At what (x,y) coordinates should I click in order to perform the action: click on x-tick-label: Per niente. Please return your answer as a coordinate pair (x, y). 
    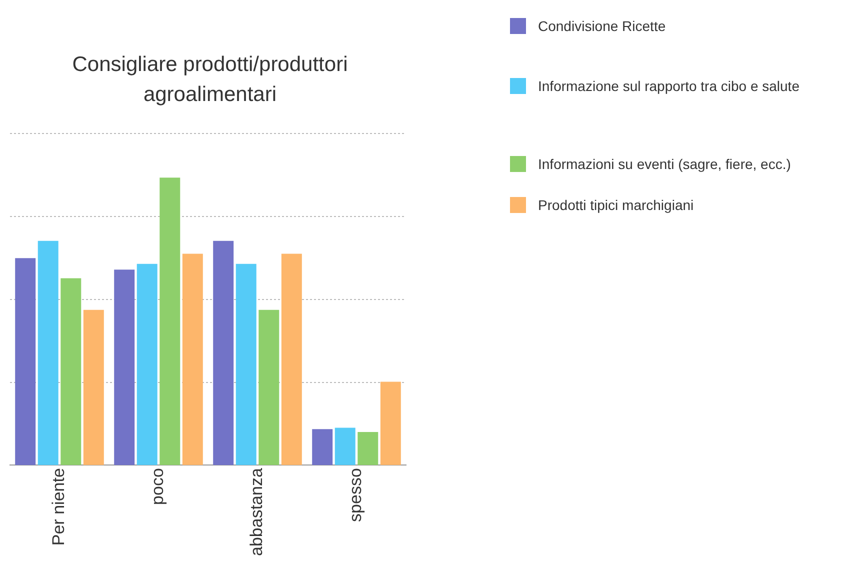
    Looking at the image, I should click on (58, 507).